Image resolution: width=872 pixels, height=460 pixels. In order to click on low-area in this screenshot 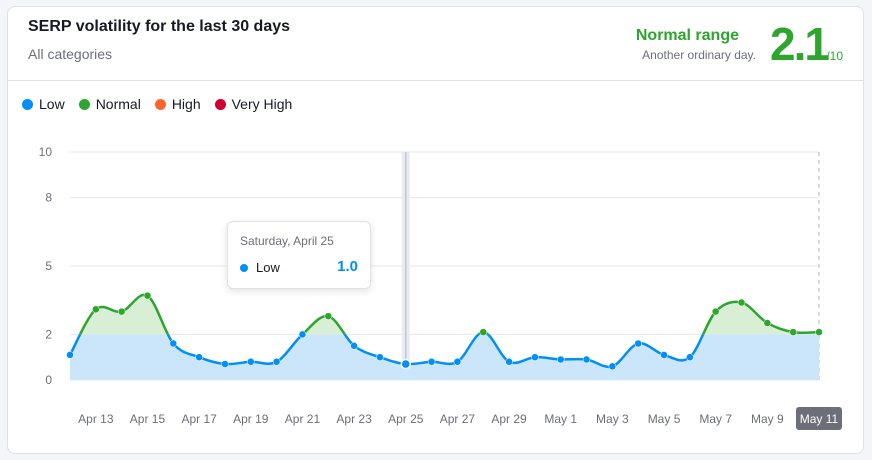, I will do `click(444, 357)`.